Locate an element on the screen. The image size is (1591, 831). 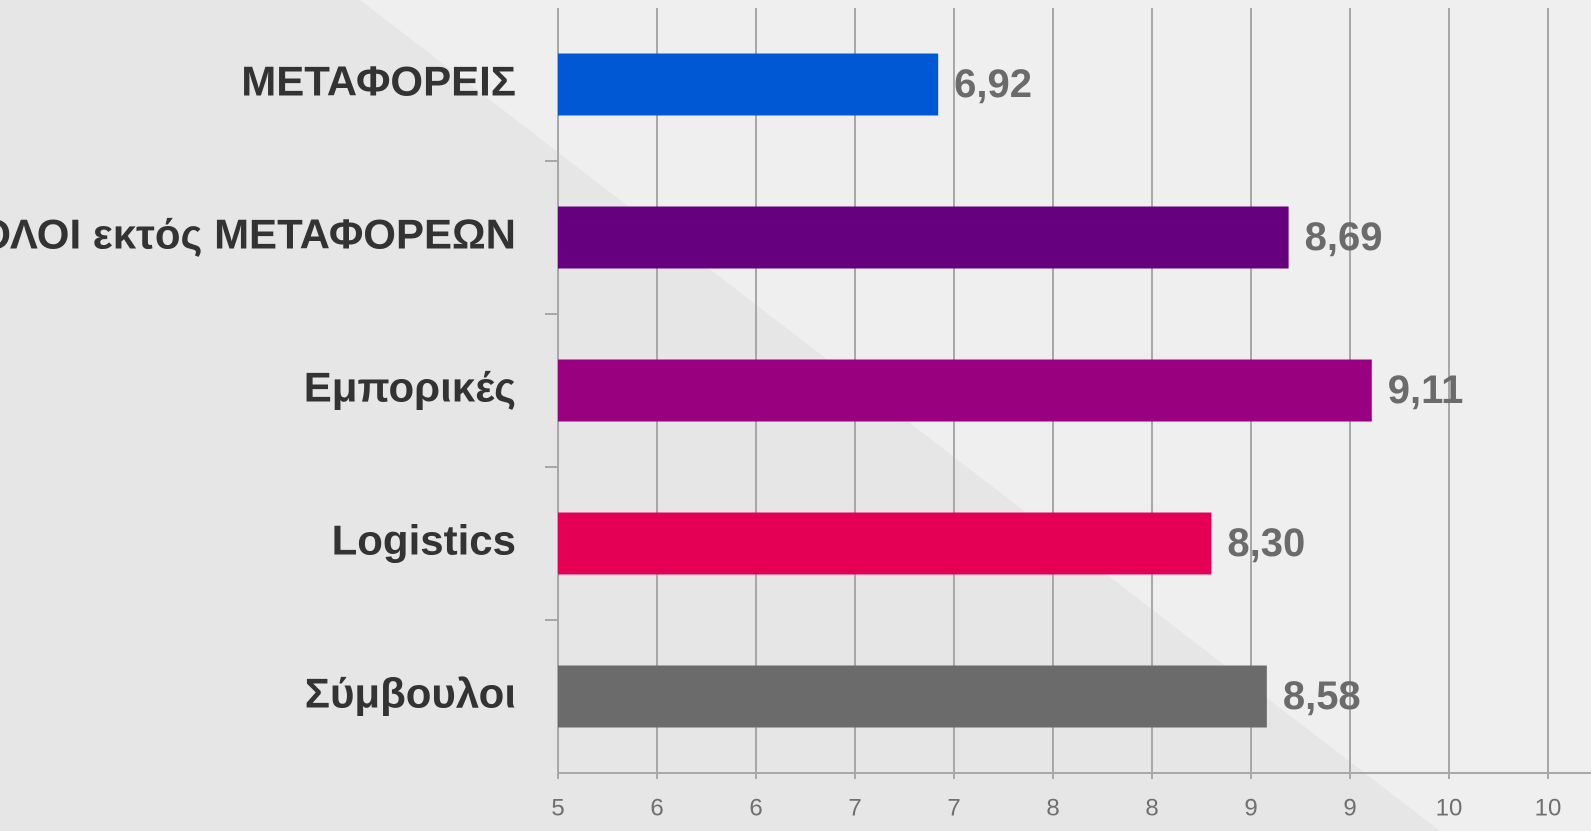
category-label: ΜΕΤΑΦΟΡΕΙΣ is located at coordinates (378, 81).